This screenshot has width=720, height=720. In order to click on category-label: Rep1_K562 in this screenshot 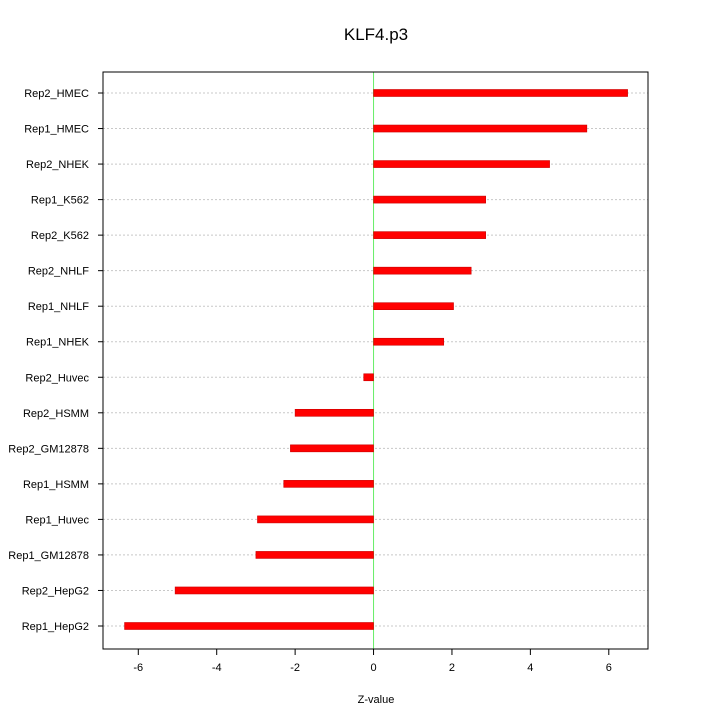, I will do `click(60, 201)`.